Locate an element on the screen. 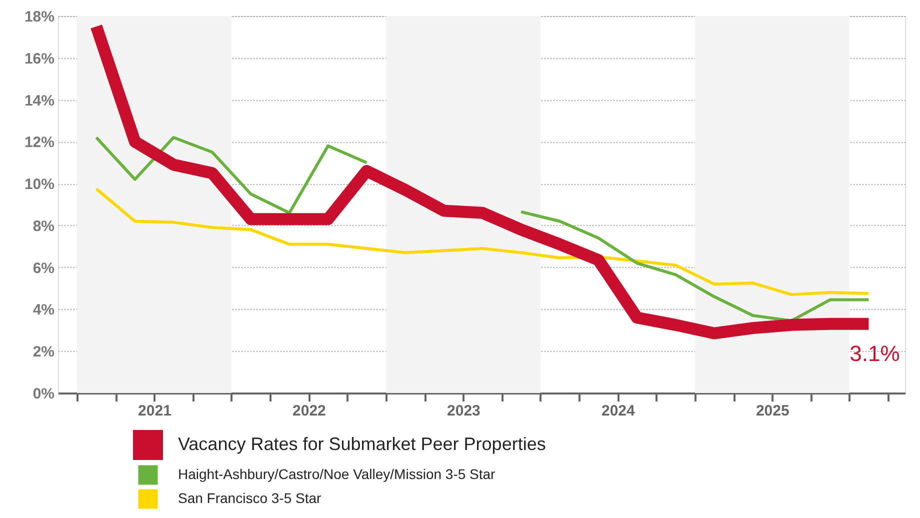  x-tick-label: 2023 is located at coordinates (463, 411).